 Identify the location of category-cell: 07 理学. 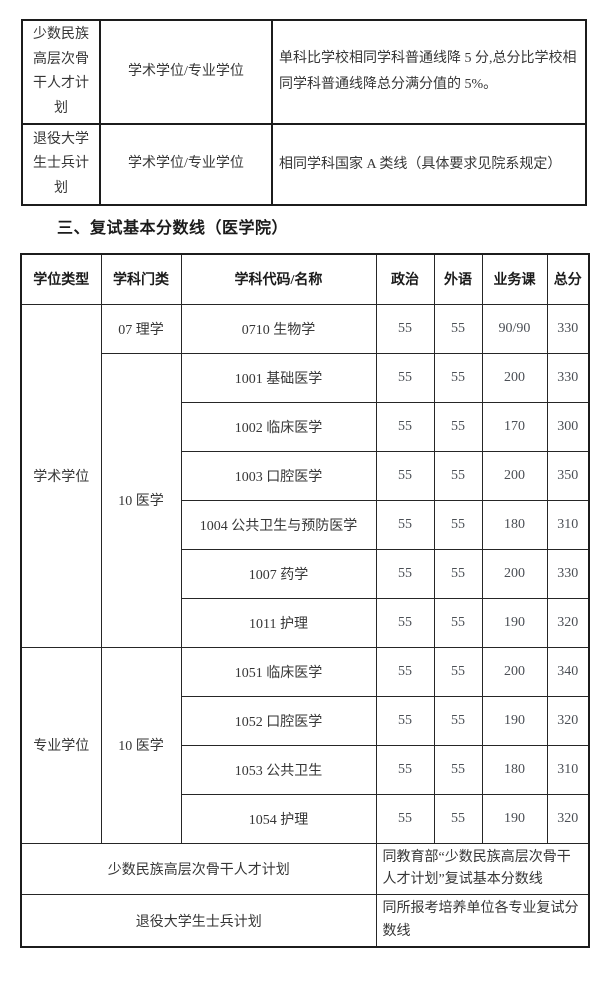
(141, 328).